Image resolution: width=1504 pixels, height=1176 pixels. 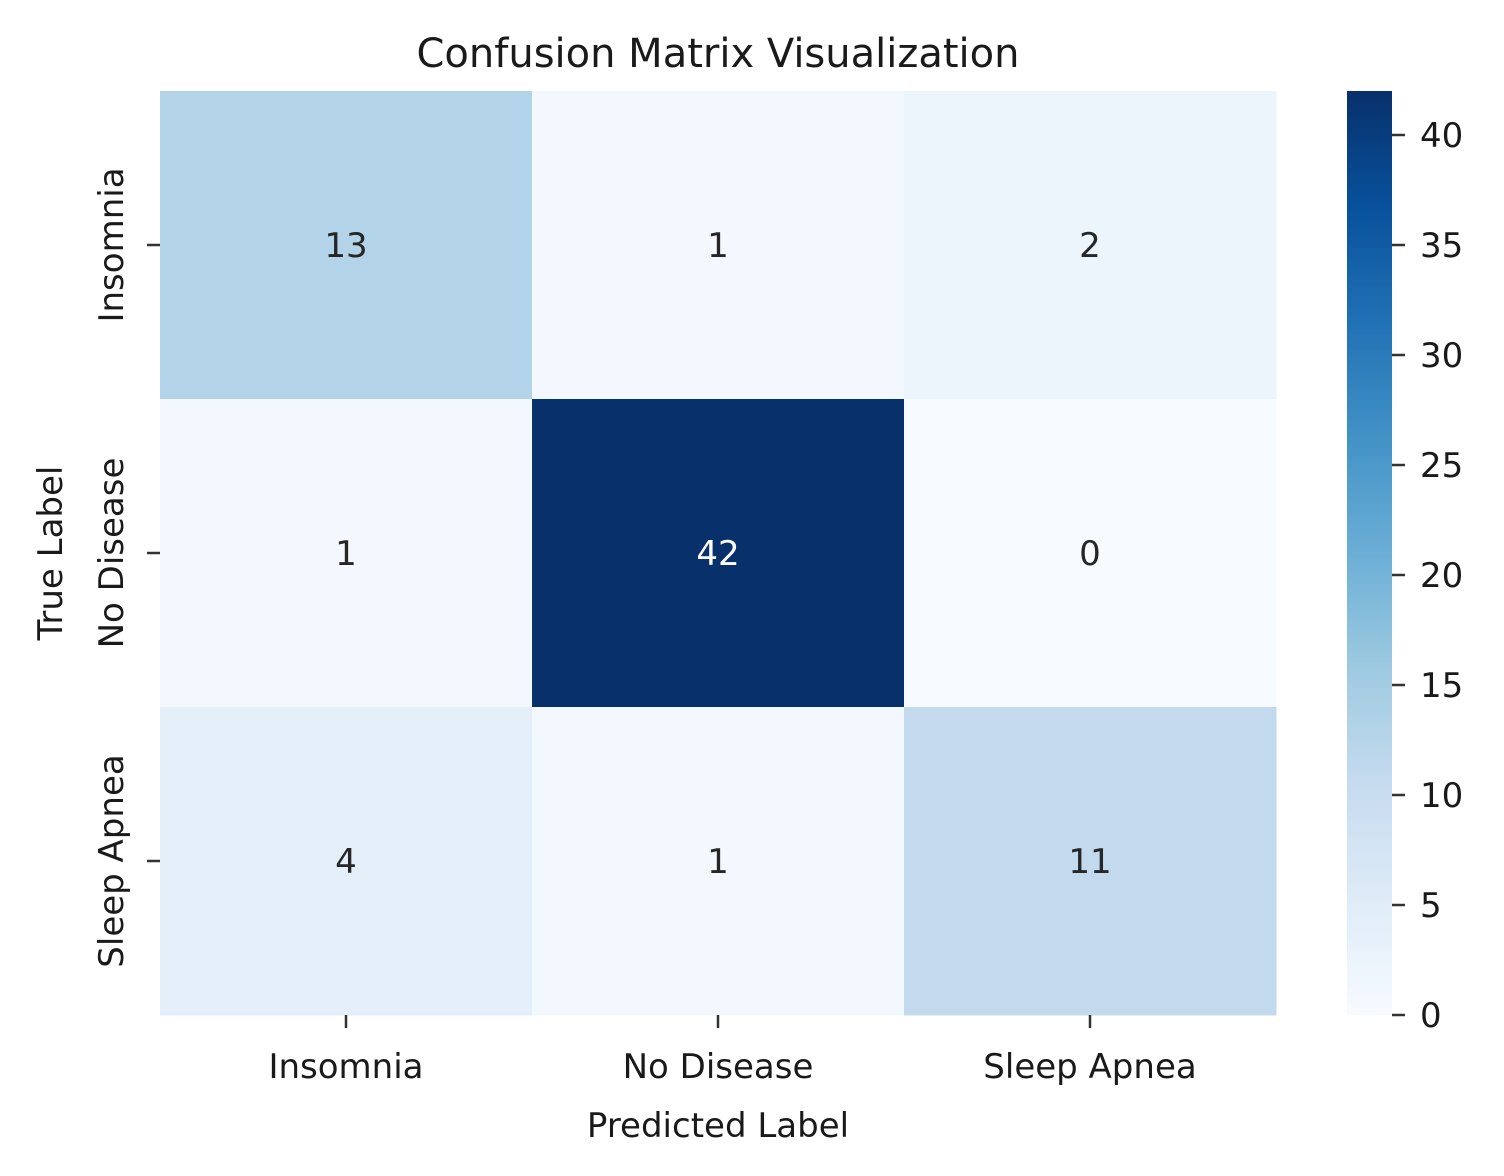 What do you see at coordinates (1089, 1067) in the screenshot?
I see `x-tick-label: Sleep Apnea` at bounding box center [1089, 1067].